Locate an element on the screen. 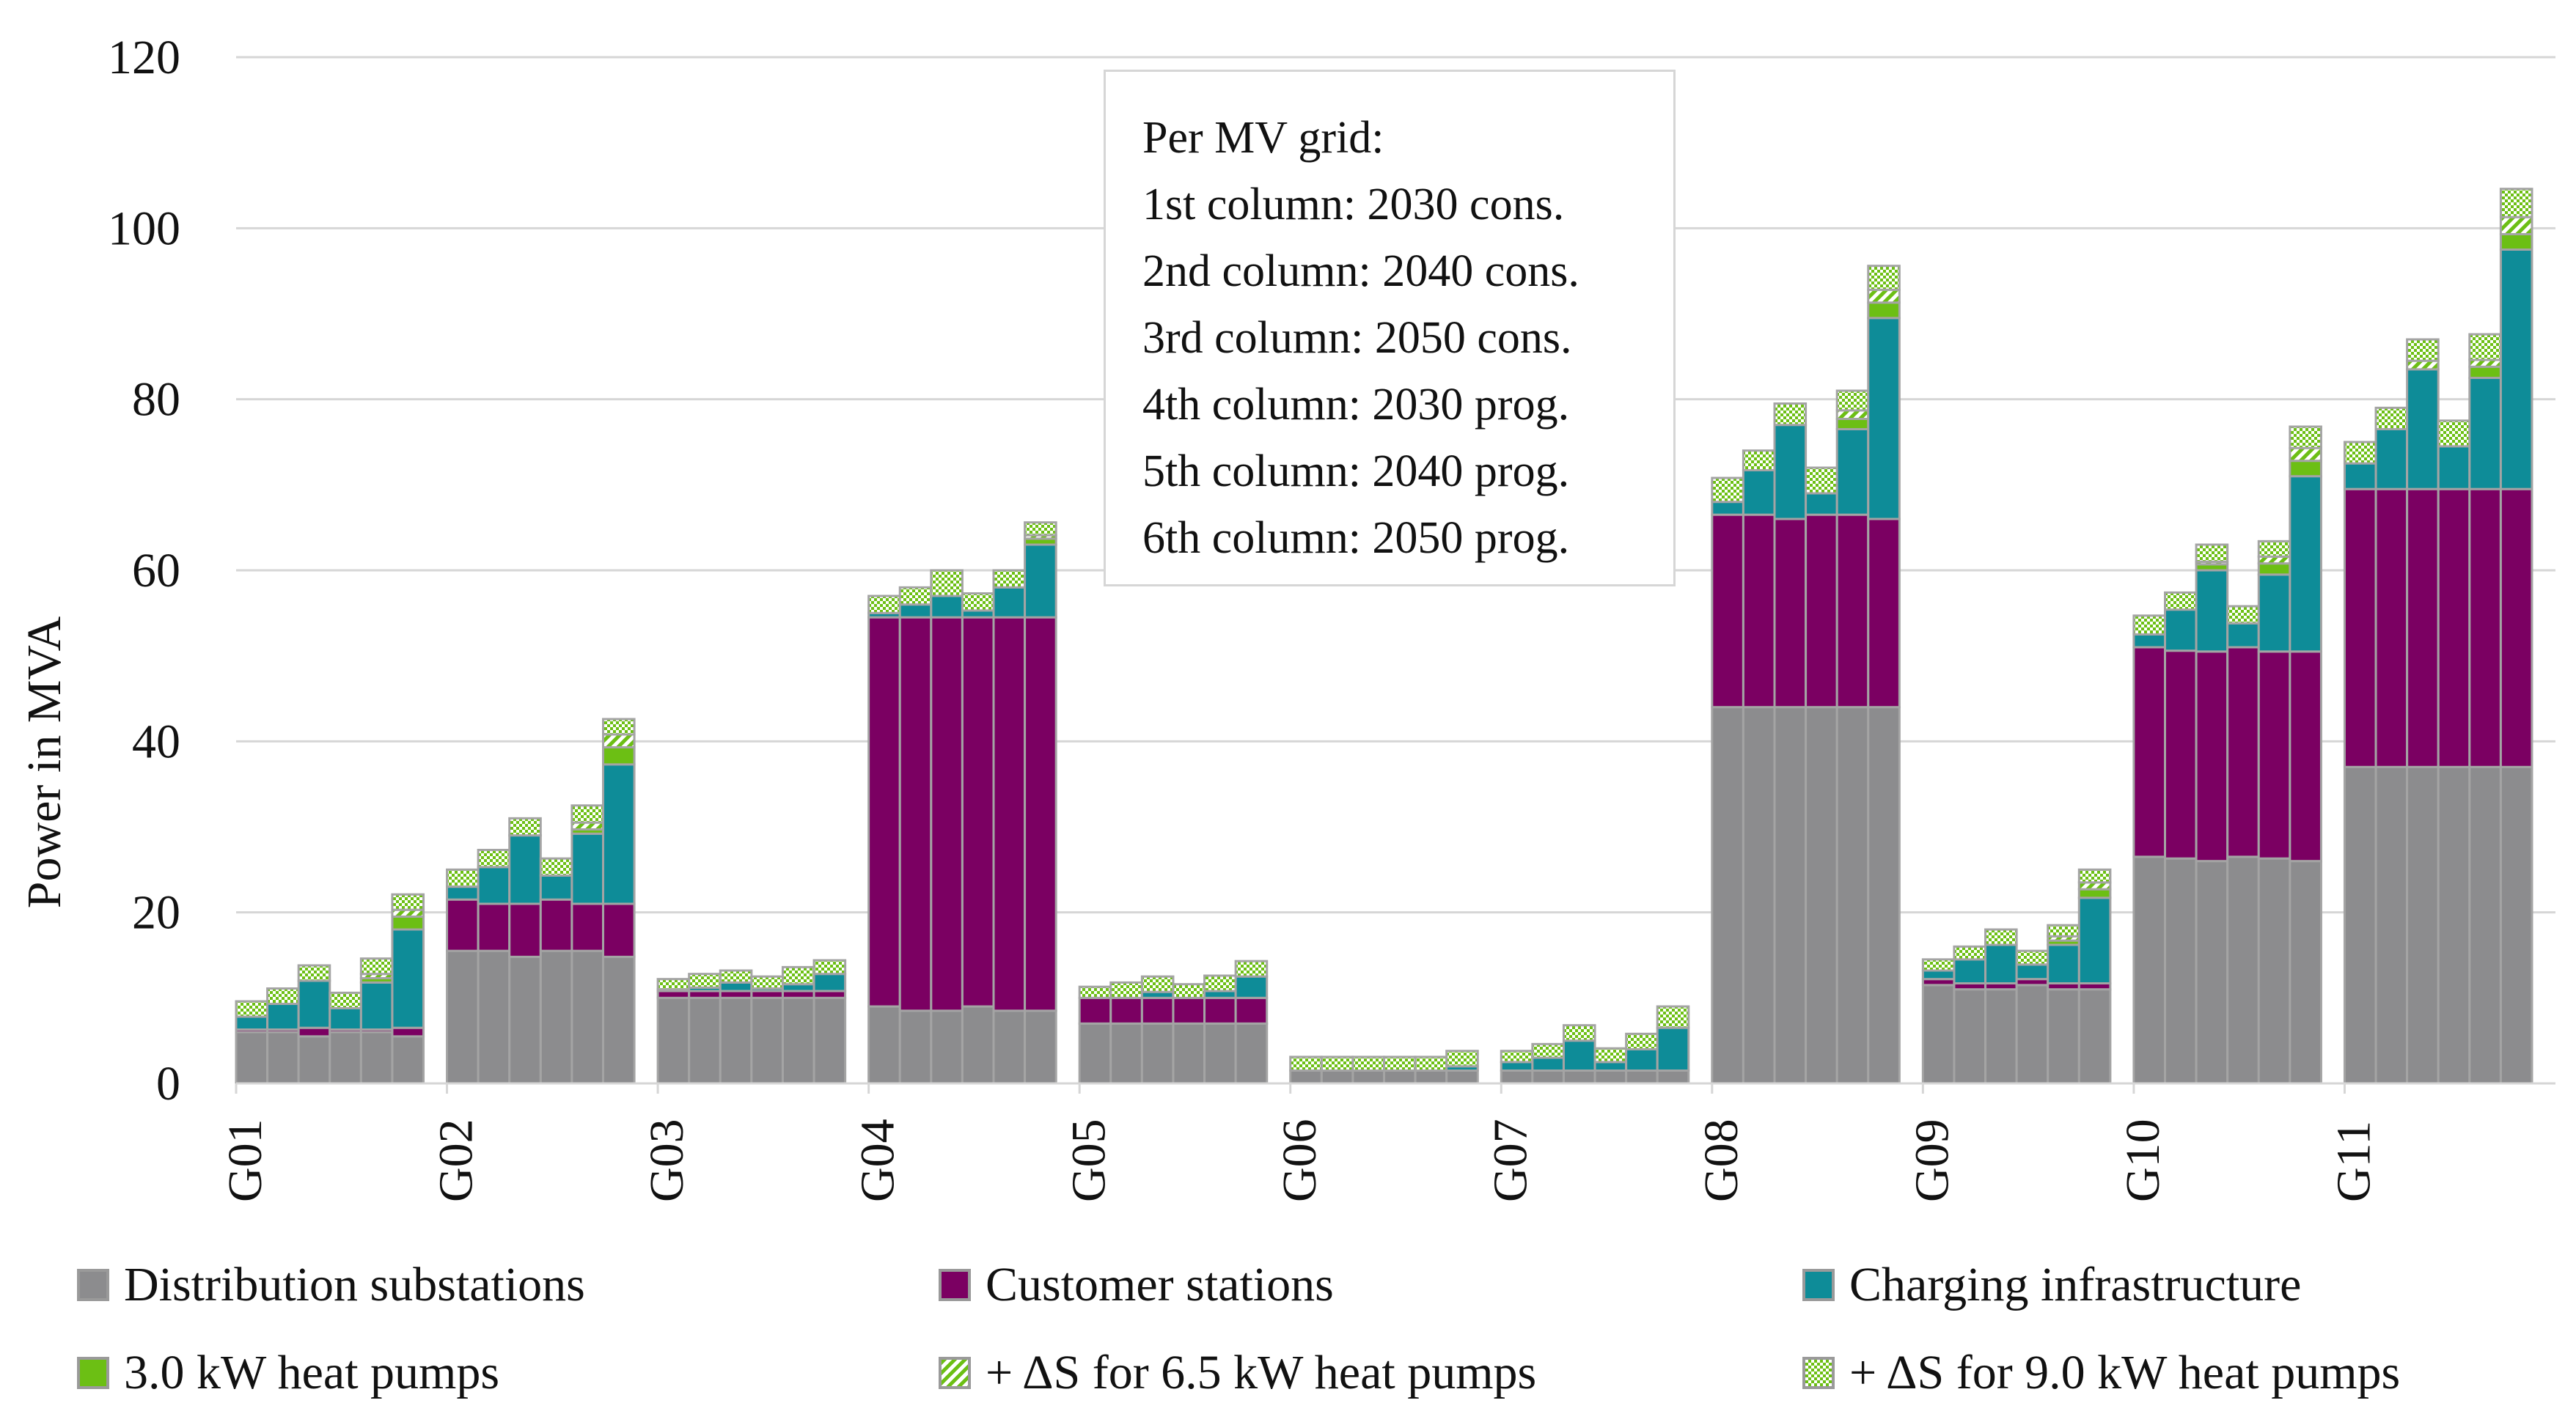 The width and height of the screenshot is (2576, 1414). bar-g11-col1-dist is located at coordinates (2360, 925).